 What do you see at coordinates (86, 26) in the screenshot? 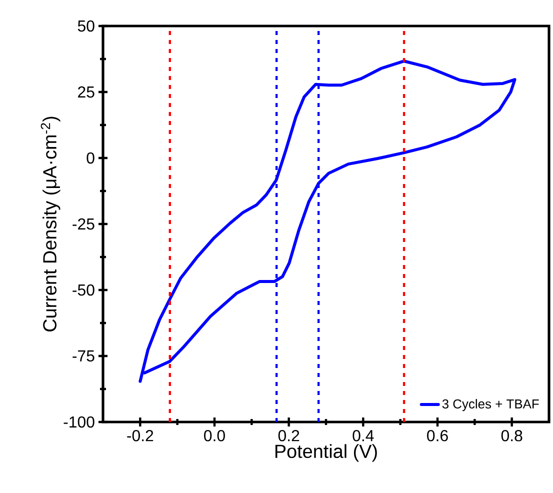
I see `y-tick-label: 50` at bounding box center [86, 26].